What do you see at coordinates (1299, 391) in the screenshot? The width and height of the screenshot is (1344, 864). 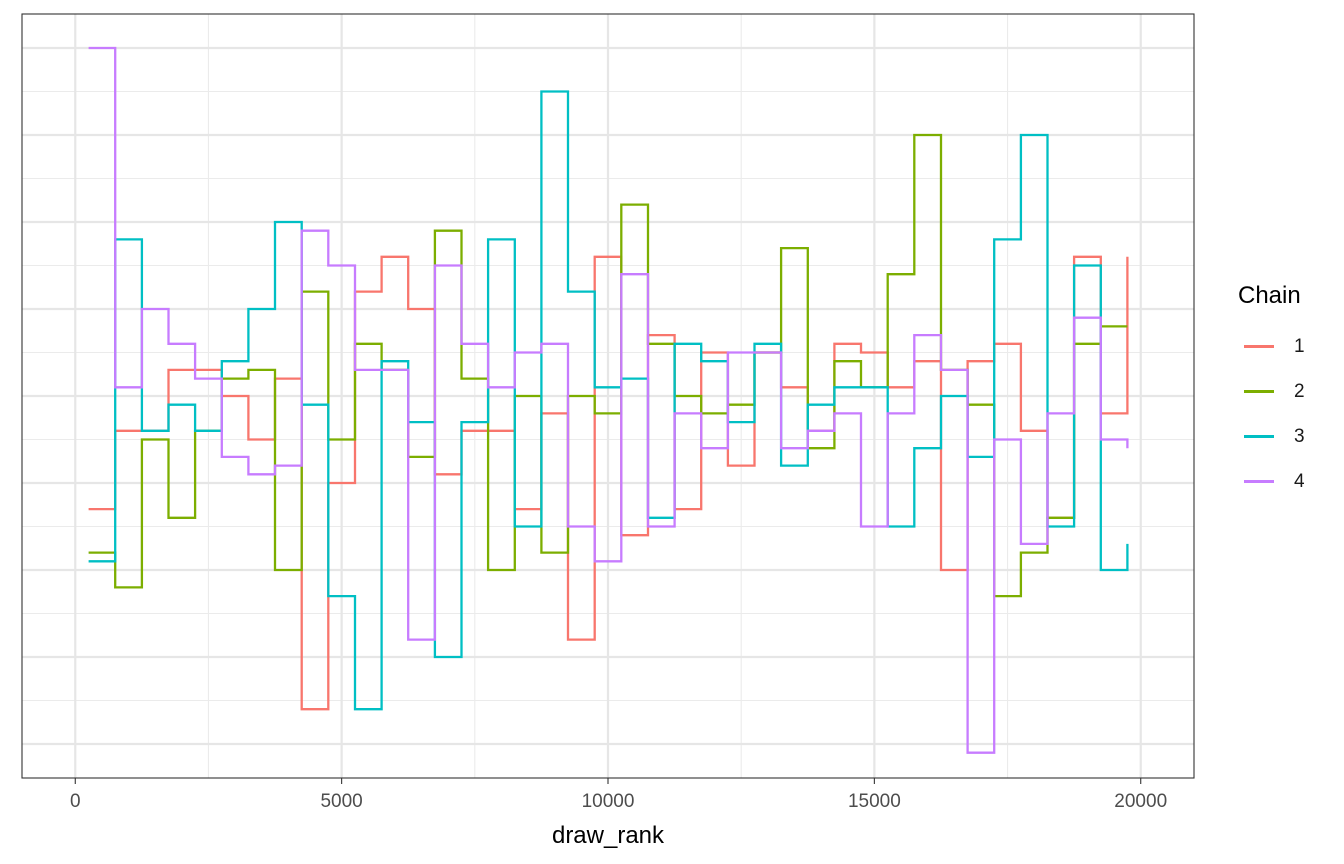 I see `legend-label: 2` at bounding box center [1299, 391].